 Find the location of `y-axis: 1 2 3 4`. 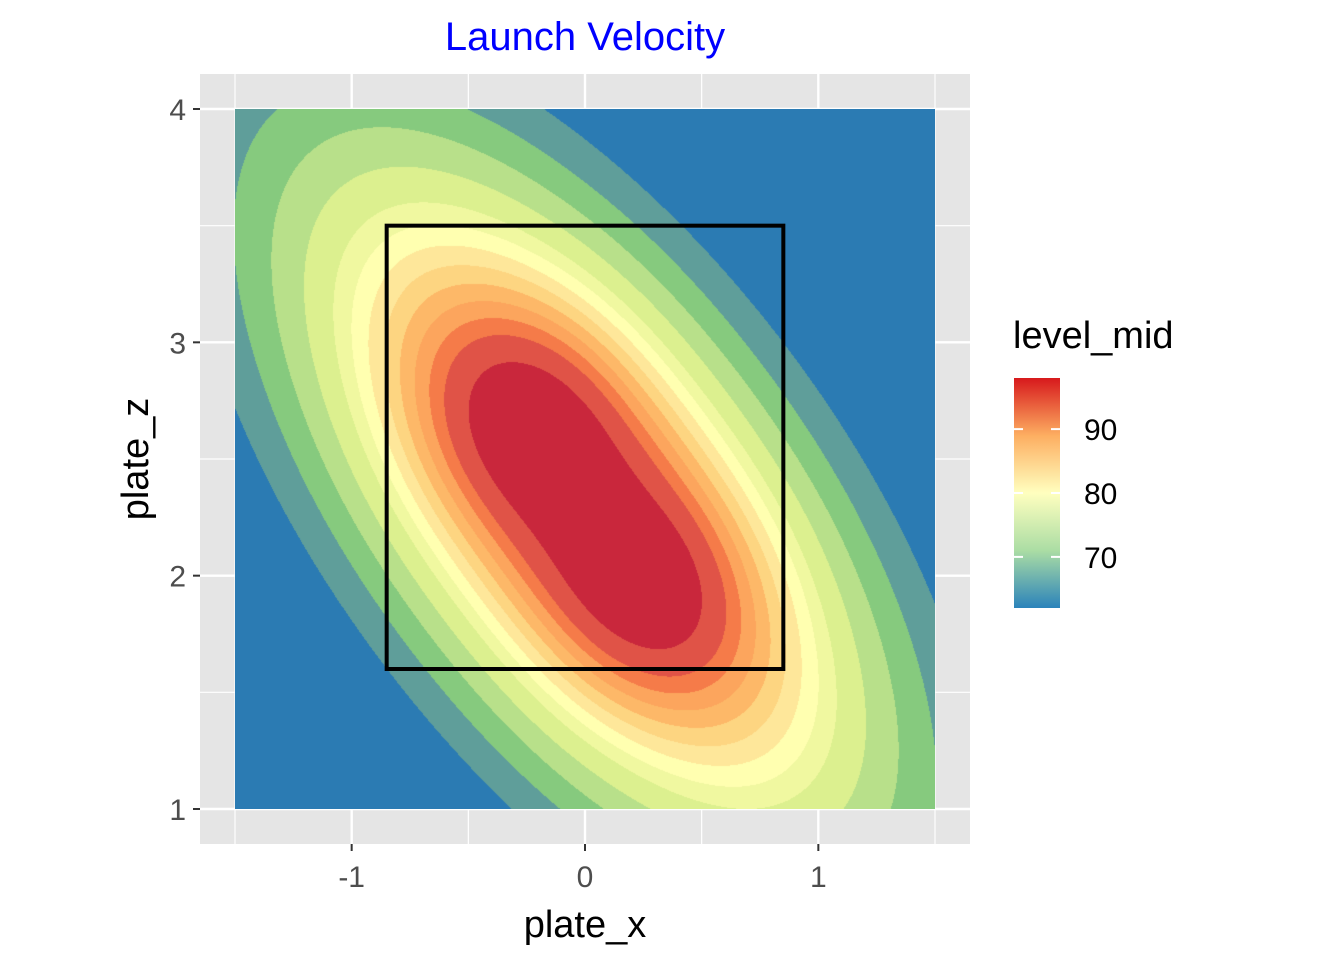

y-axis: 1 2 3 4 is located at coordinates (184, 460).